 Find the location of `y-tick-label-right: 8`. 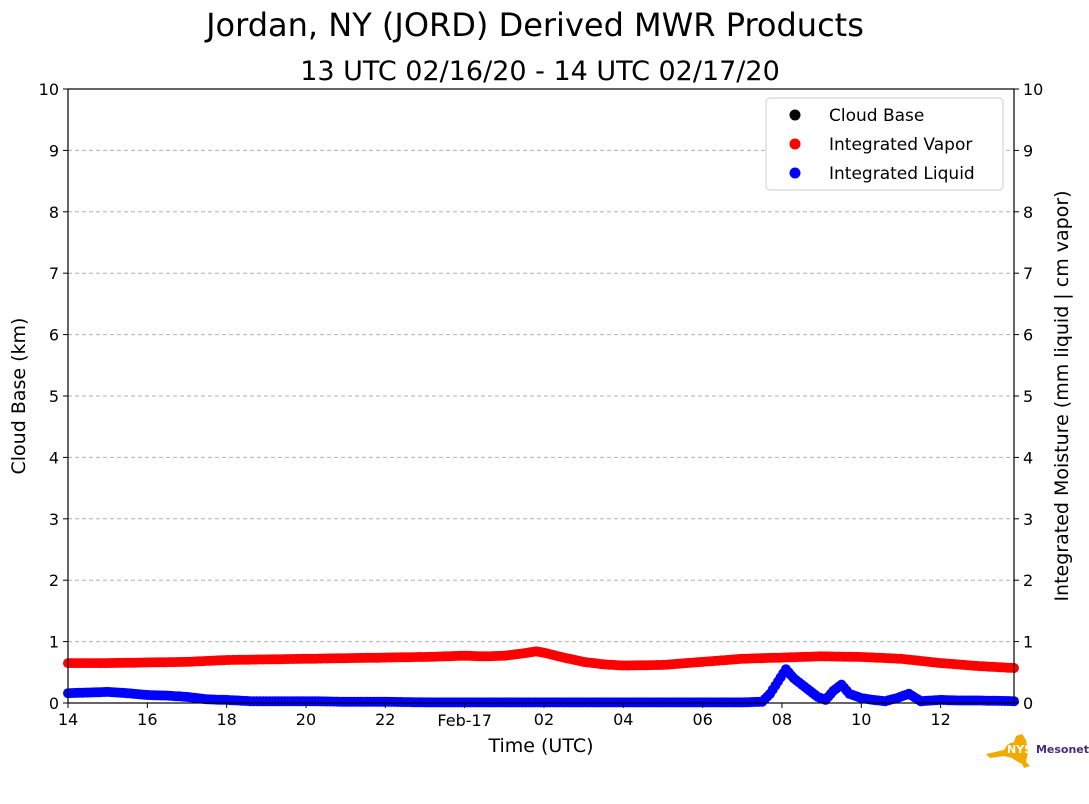

y-tick-label-right: 8 is located at coordinates (1028, 212).